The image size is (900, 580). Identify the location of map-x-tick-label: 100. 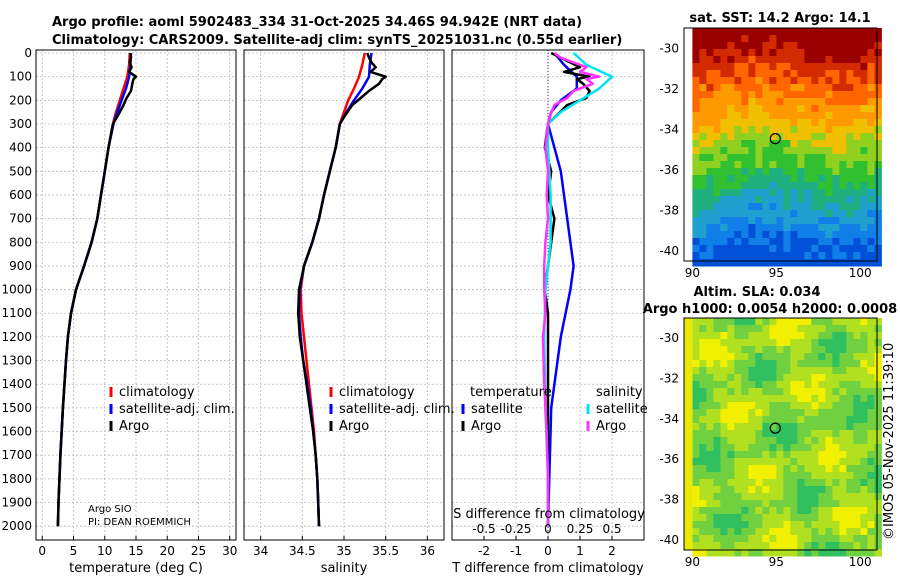
(860, 273).